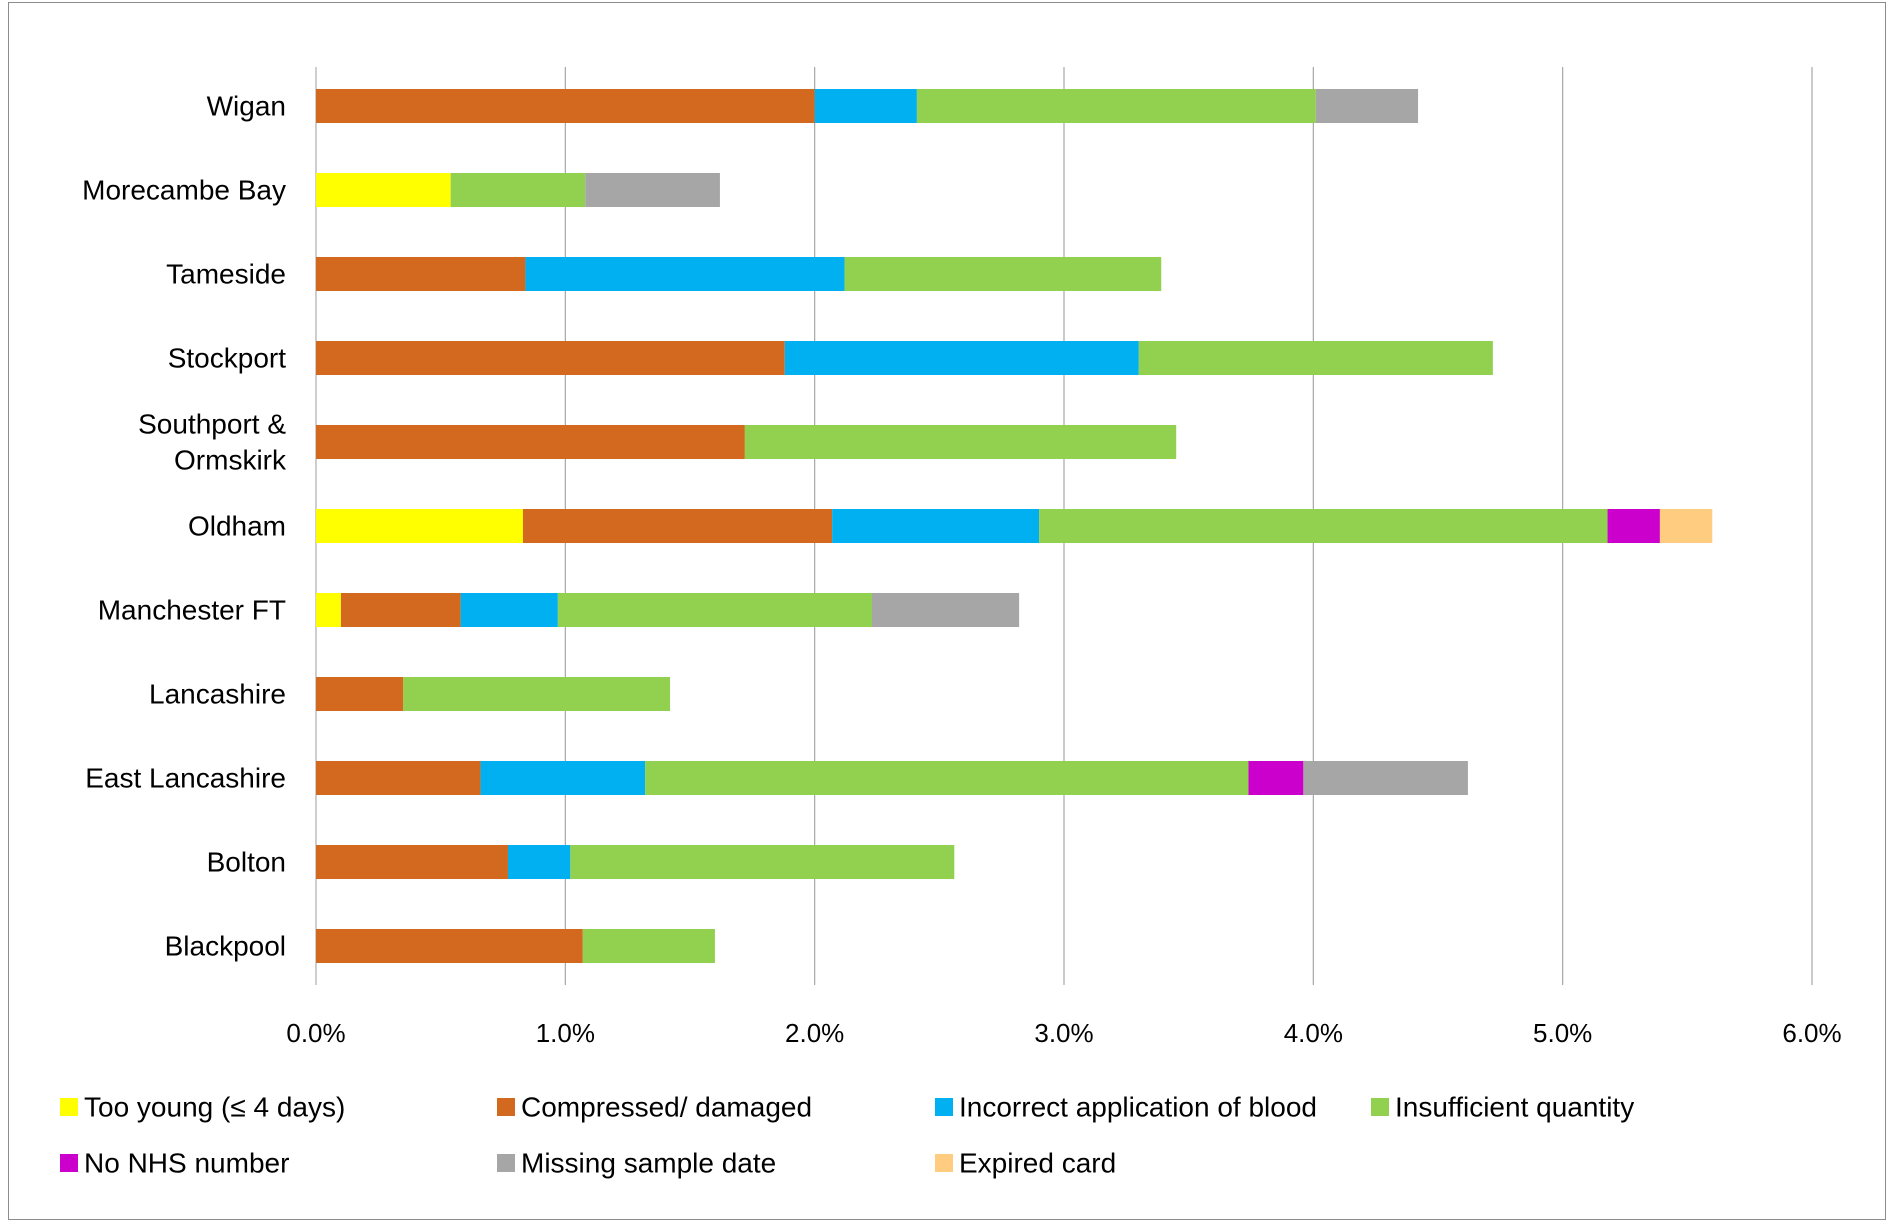 The height and width of the screenshot is (1225, 1896). What do you see at coordinates (192, 610) in the screenshot?
I see `category-label: Manchester FT` at bounding box center [192, 610].